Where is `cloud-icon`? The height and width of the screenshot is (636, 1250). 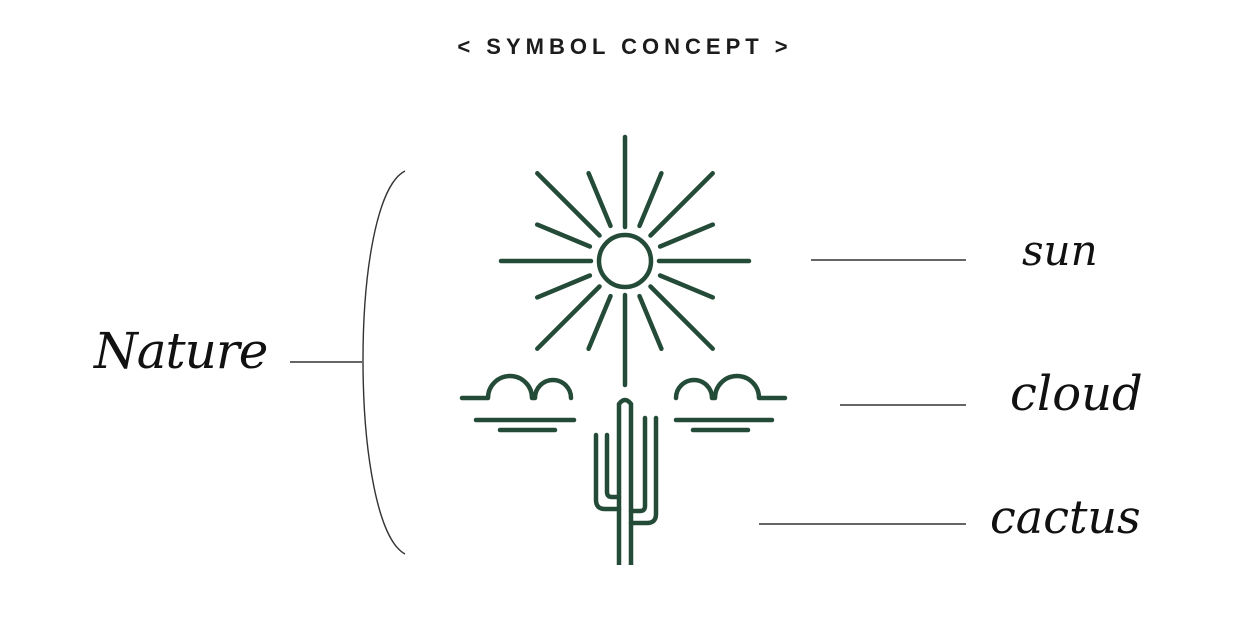 cloud-icon is located at coordinates (623, 403).